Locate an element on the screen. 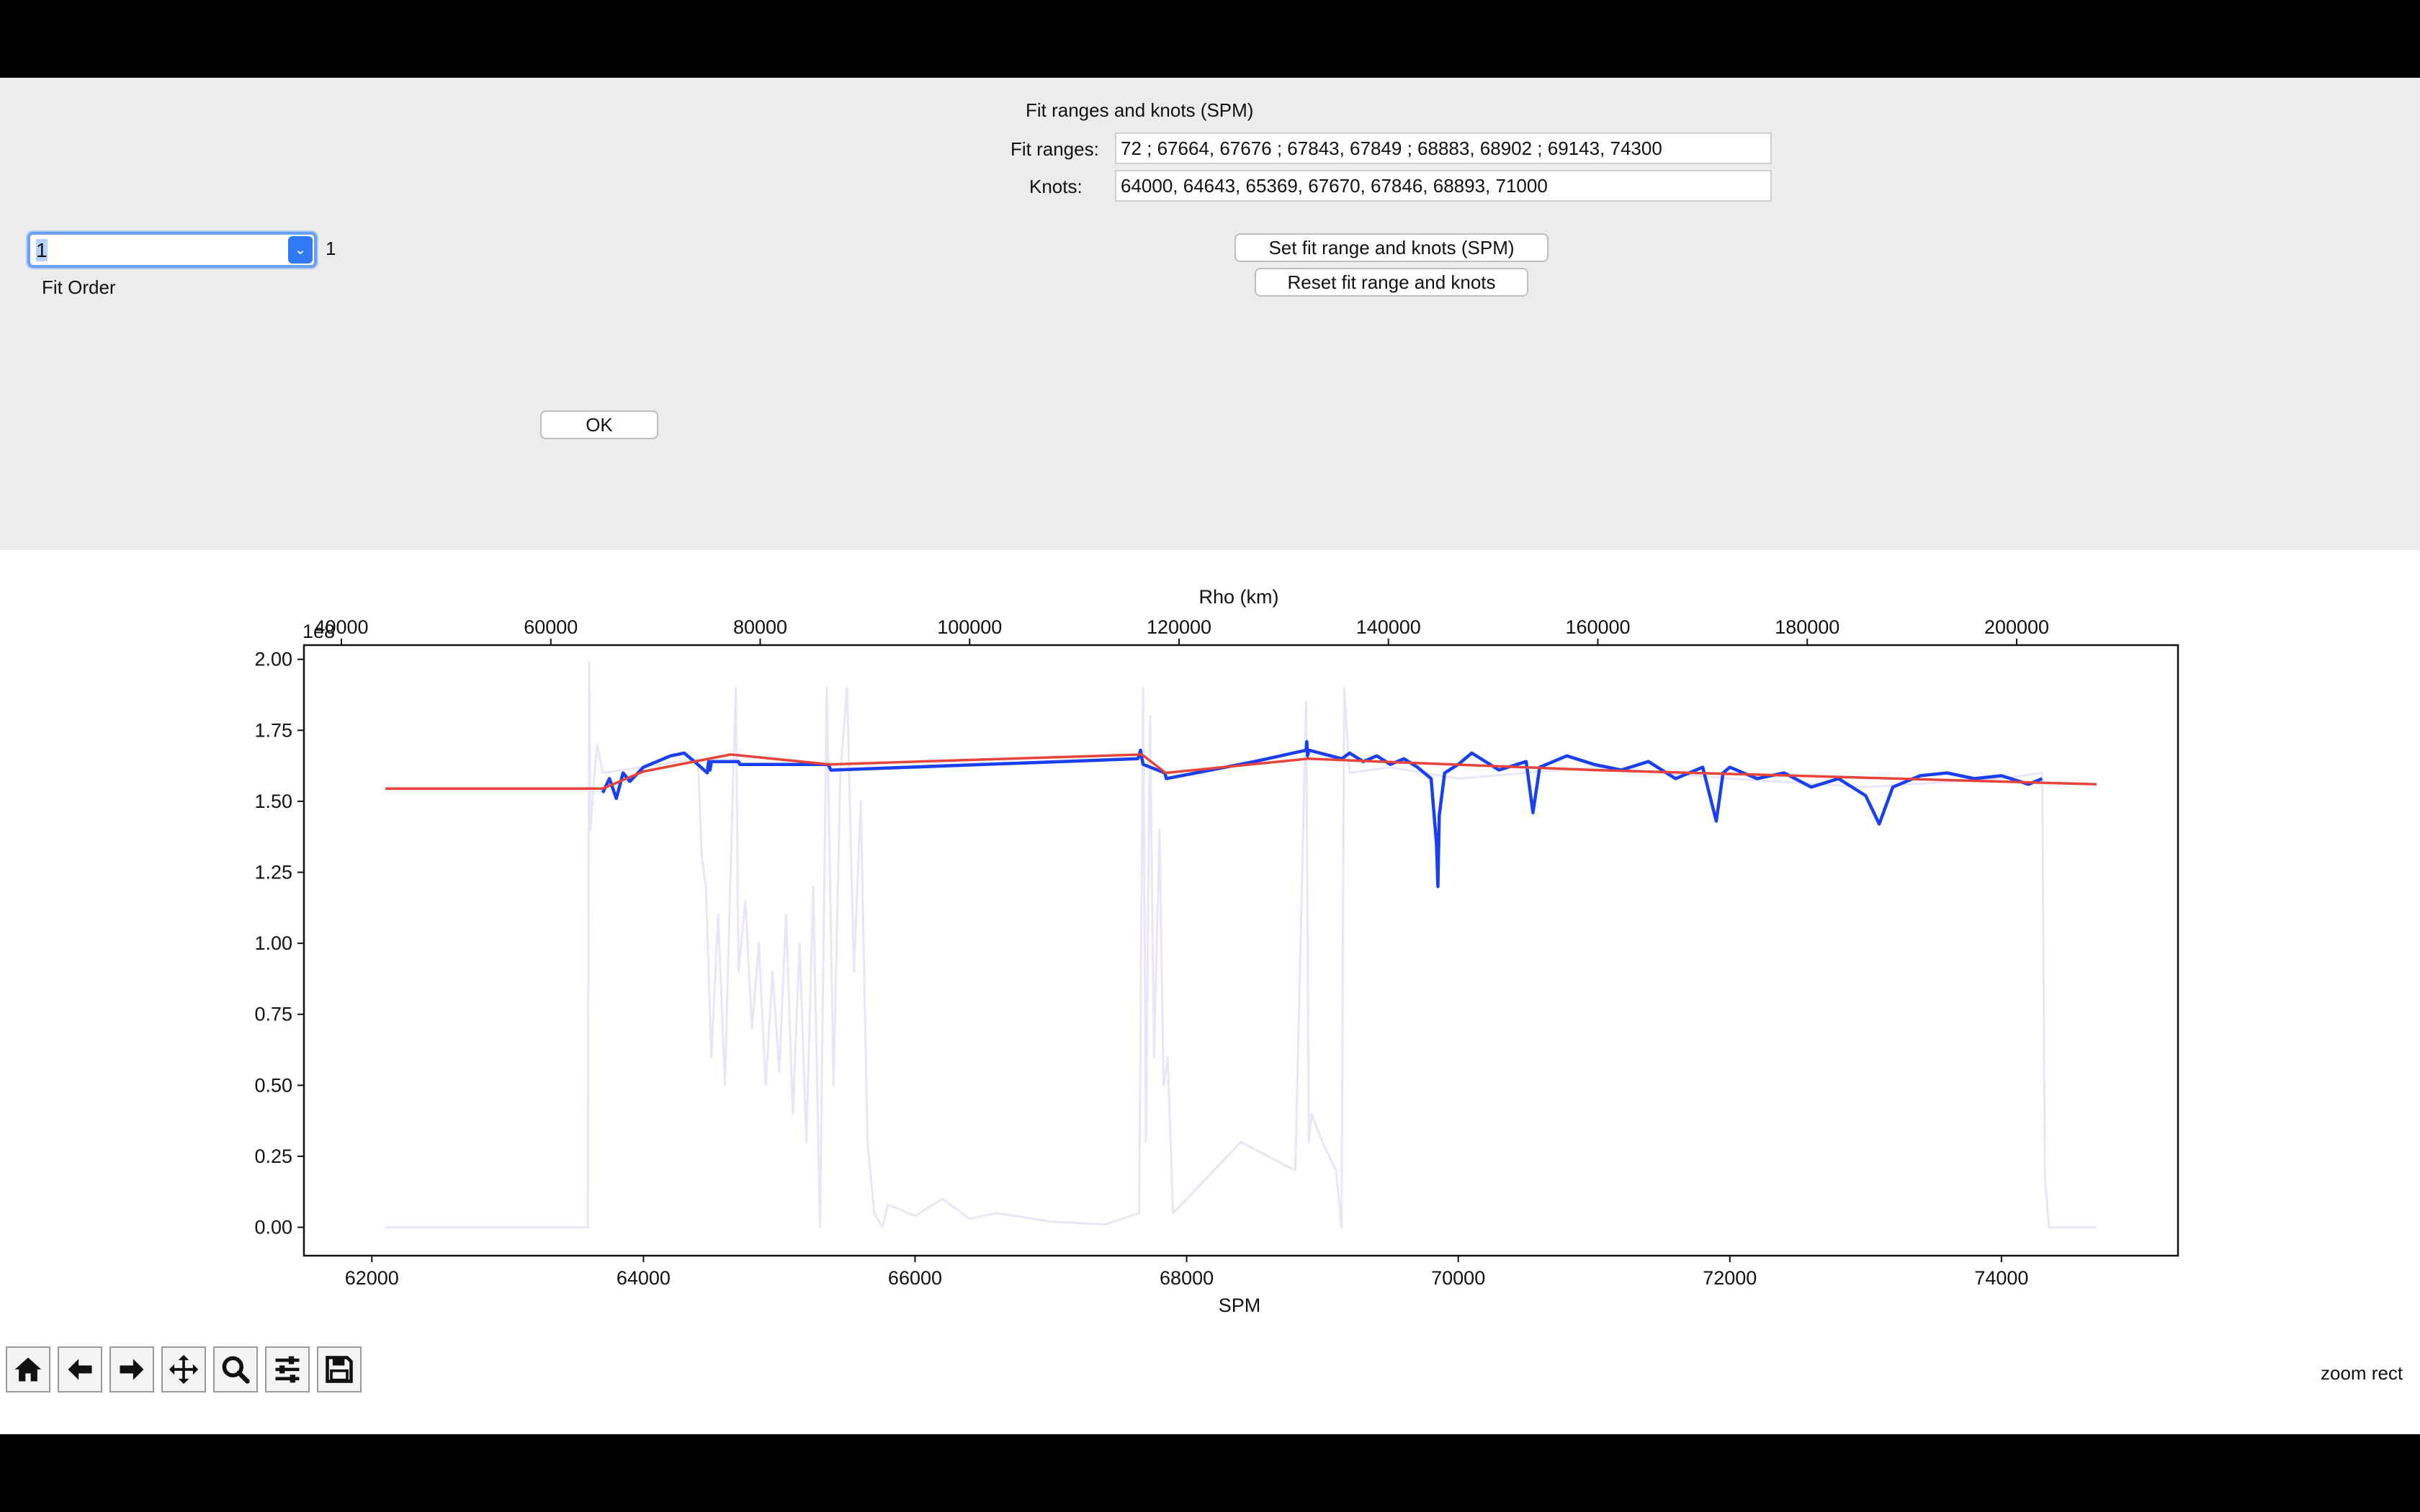 The image size is (2420, 1512). fit-section-title: Fit ranges and knots (SPM) is located at coordinates (1140, 110).